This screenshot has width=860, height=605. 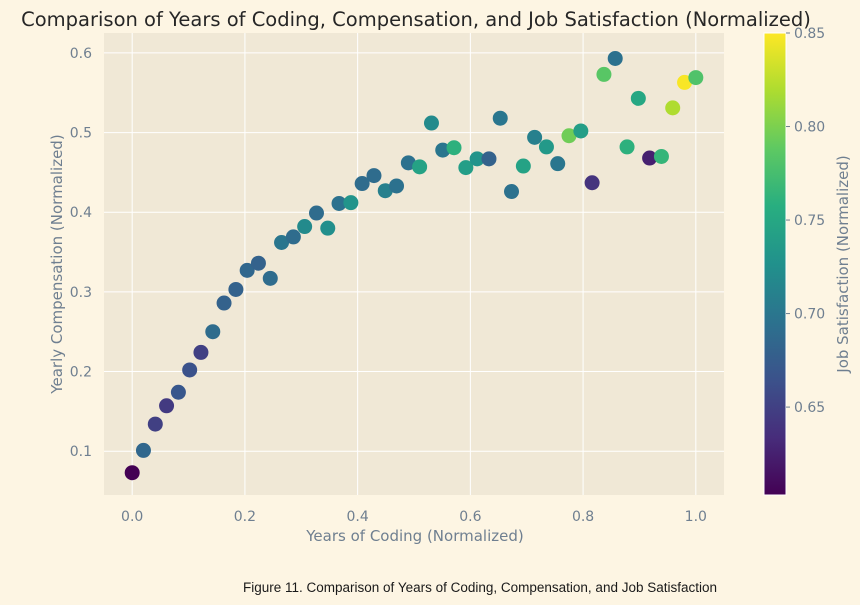 I want to click on y-tick-label: 0.6, so click(x=81, y=54).